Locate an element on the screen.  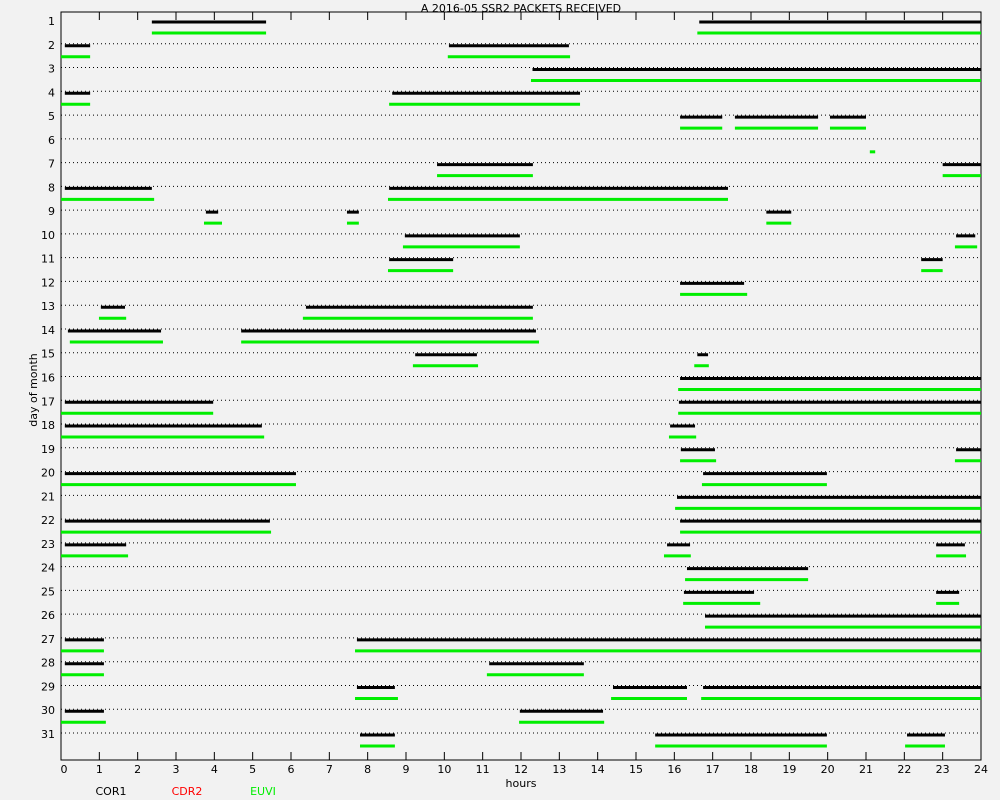
y-tick-label: 20 is located at coordinates (48, 473).